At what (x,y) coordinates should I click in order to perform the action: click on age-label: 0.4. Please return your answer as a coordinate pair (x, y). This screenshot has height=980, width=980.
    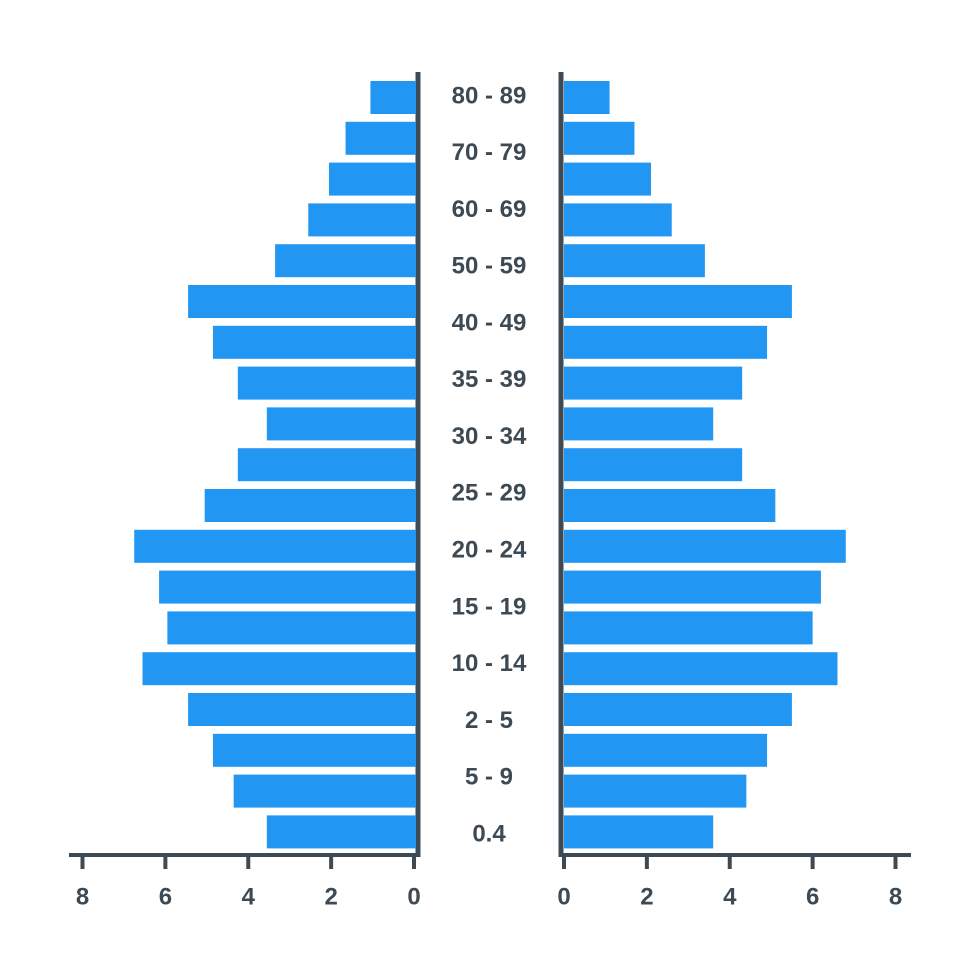
    Looking at the image, I should click on (489, 833).